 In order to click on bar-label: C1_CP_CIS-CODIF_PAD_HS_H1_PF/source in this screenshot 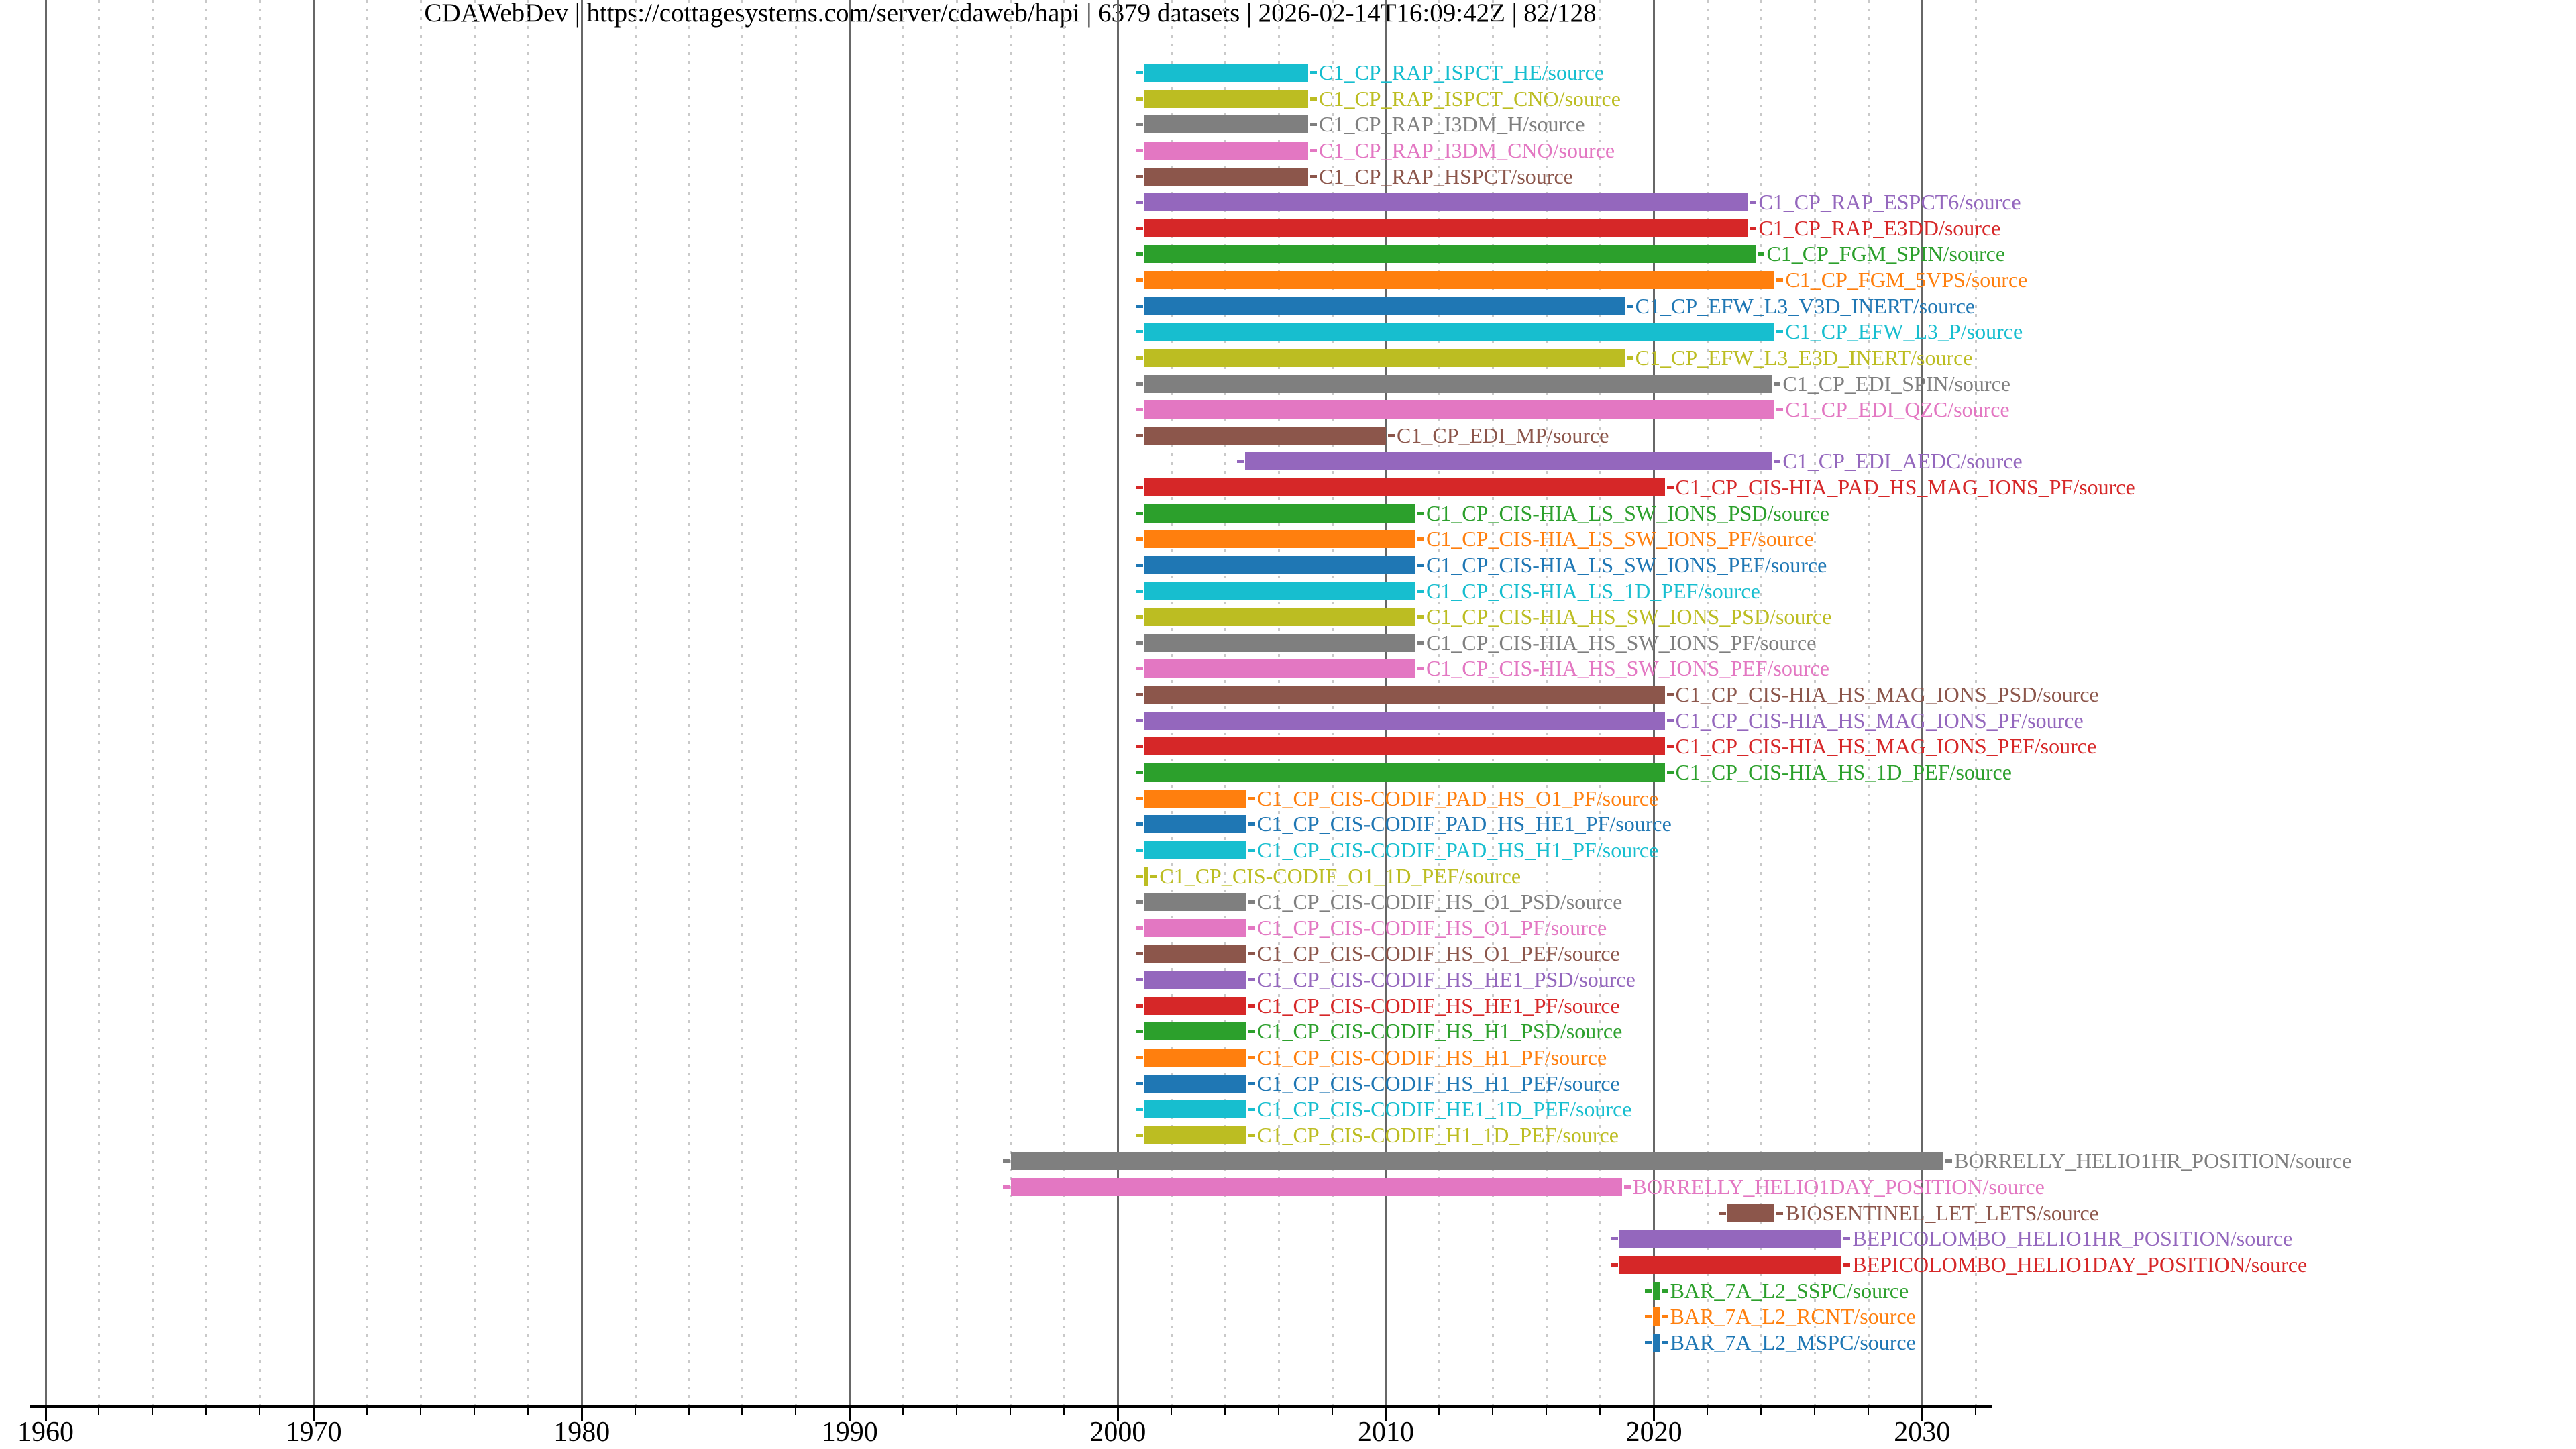, I will do `click(1458, 849)`.